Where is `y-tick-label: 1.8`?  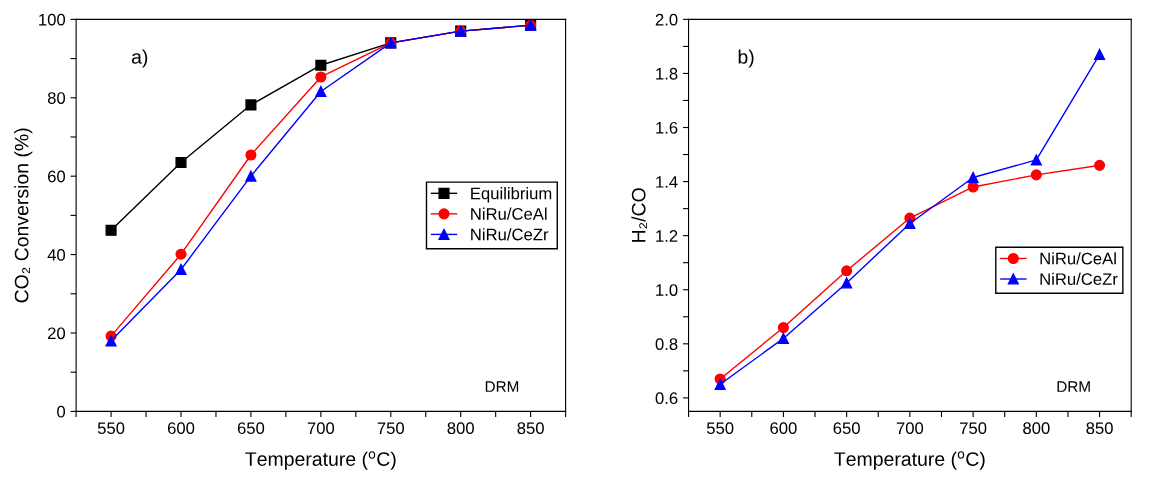 y-tick-label: 1.8 is located at coordinates (667, 73).